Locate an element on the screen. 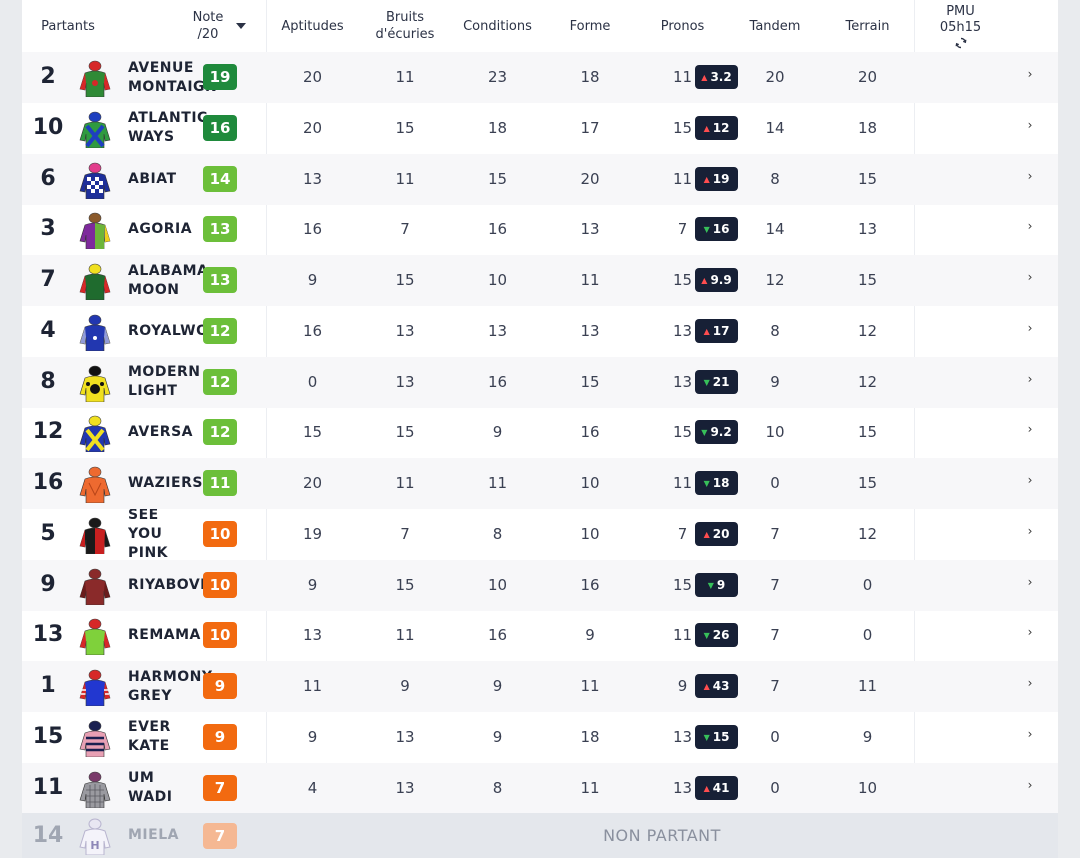 This screenshot has height=858, width=1080. header-tandem: Tandem is located at coordinates (775, 26).